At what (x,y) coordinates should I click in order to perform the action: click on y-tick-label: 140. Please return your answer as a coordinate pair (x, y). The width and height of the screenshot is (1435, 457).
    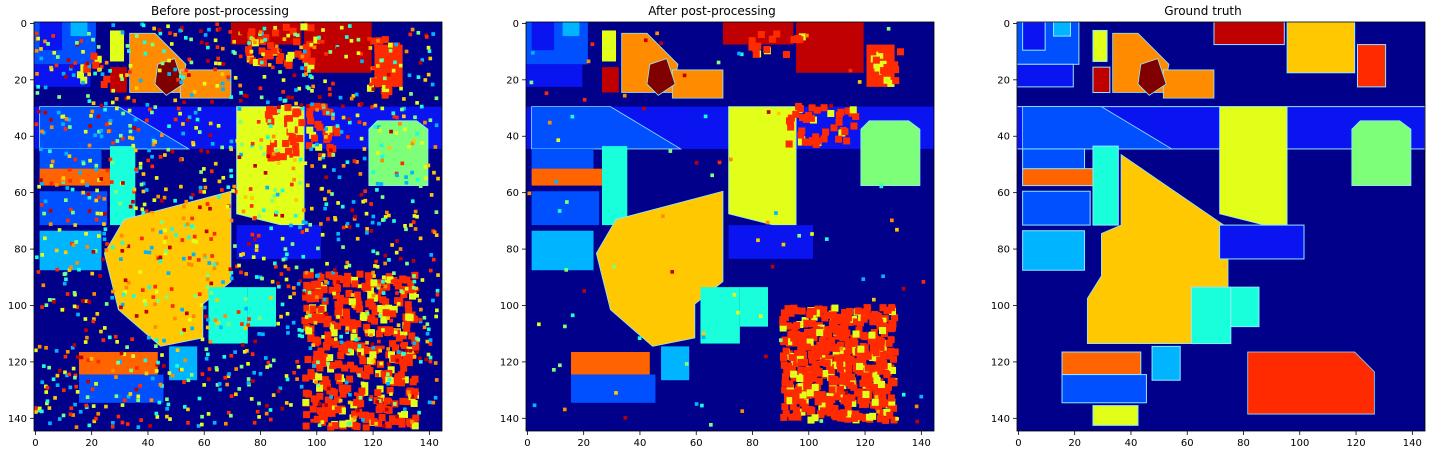
    Looking at the image, I should click on (509, 419).